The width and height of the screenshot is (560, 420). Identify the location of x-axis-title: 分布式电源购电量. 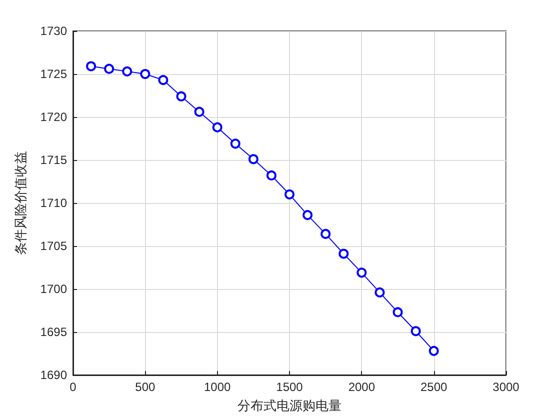
(290, 405).